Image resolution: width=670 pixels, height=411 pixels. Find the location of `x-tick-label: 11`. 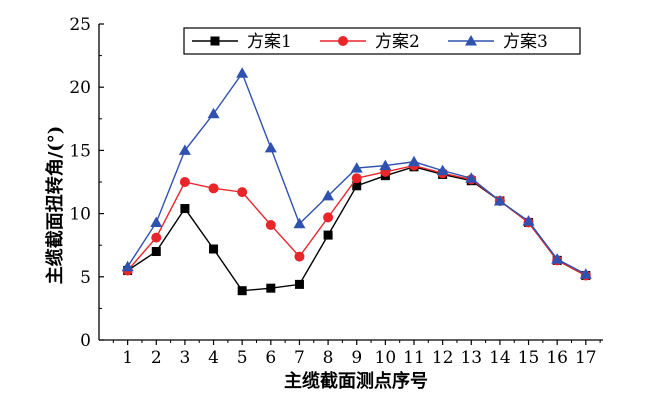

x-tick-label: 11 is located at coordinates (414, 358).